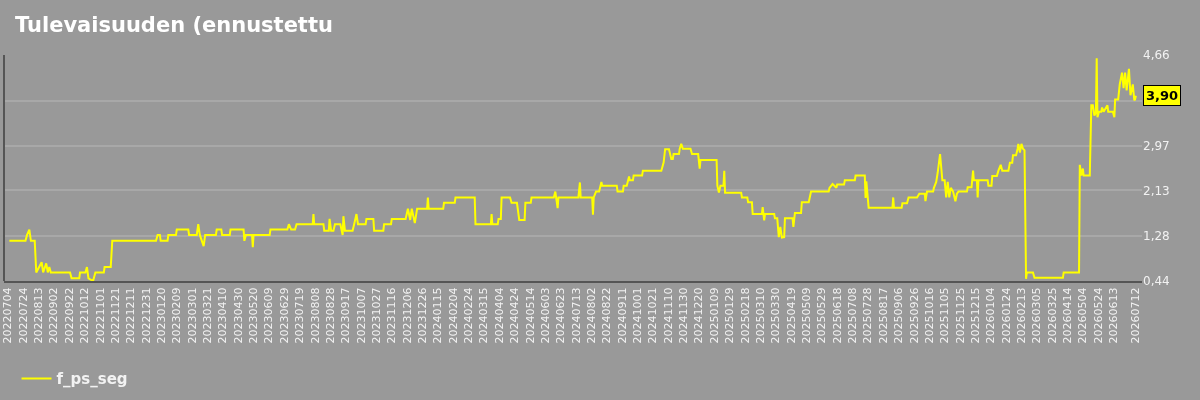  What do you see at coordinates (269, 315) in the screenshot?
I see `x-tick-label: 20230609` at bounding box center [269, 315].